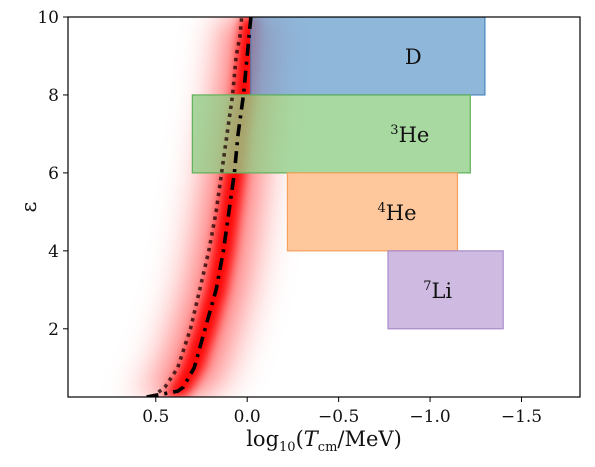  I want to click on y-tick-label: 10, so click(48, 18).